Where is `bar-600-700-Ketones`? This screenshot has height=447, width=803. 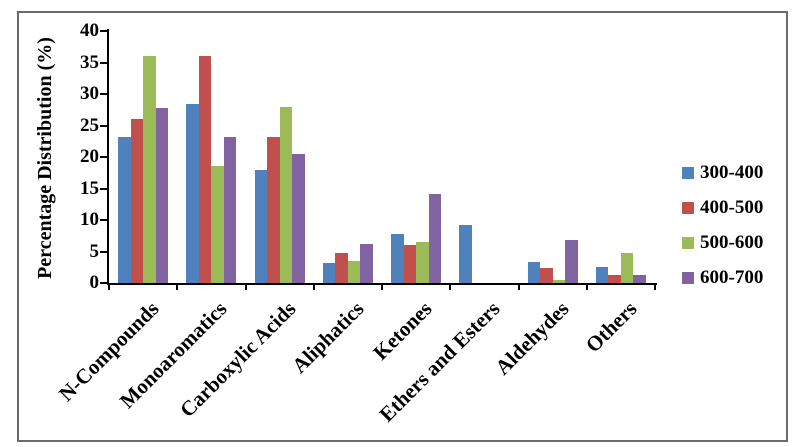
bar-600-700-Ketones is located at coordinates (434, 238).